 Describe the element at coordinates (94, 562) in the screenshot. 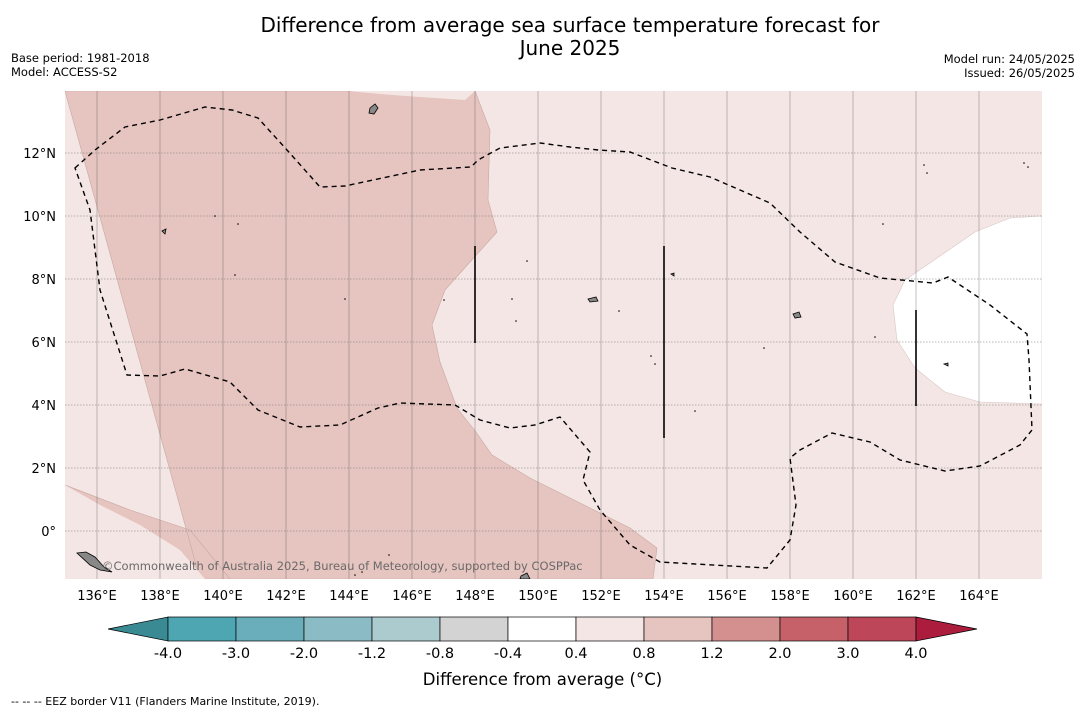

I see `island-new-guinea` at that location.